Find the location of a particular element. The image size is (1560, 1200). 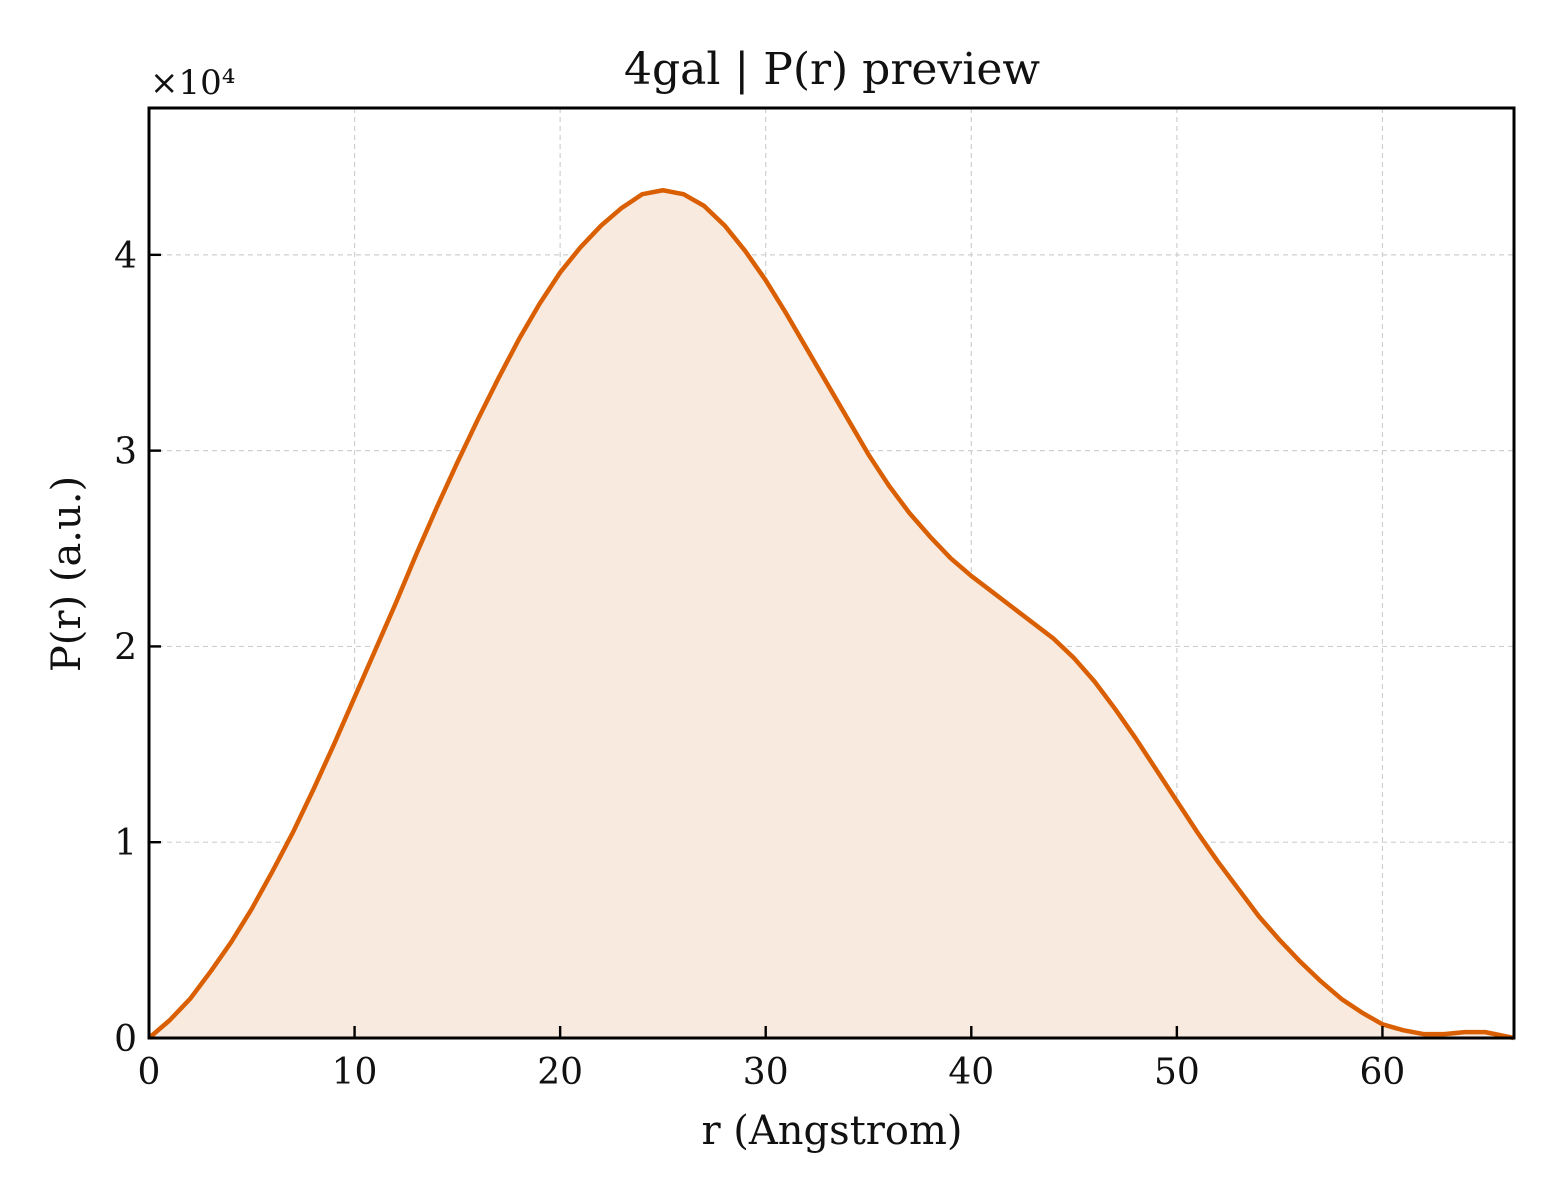

y-tick-label: 0 is located at coordinates (125, 1039).